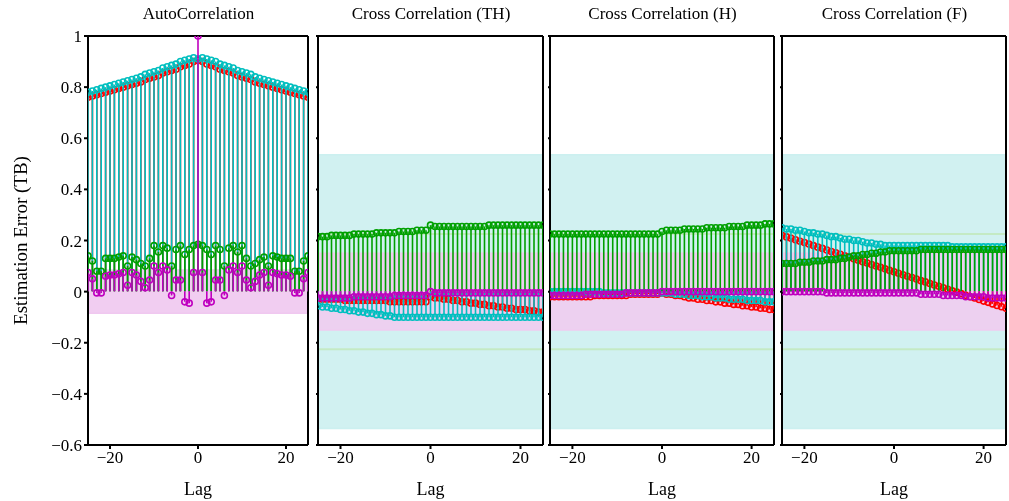 The width and height of the screenshot is (1009, 501). Describe the element at coordinates (662, 14) in the screenshot. I see `chart-title: Cross Correlation (H)` at that location.